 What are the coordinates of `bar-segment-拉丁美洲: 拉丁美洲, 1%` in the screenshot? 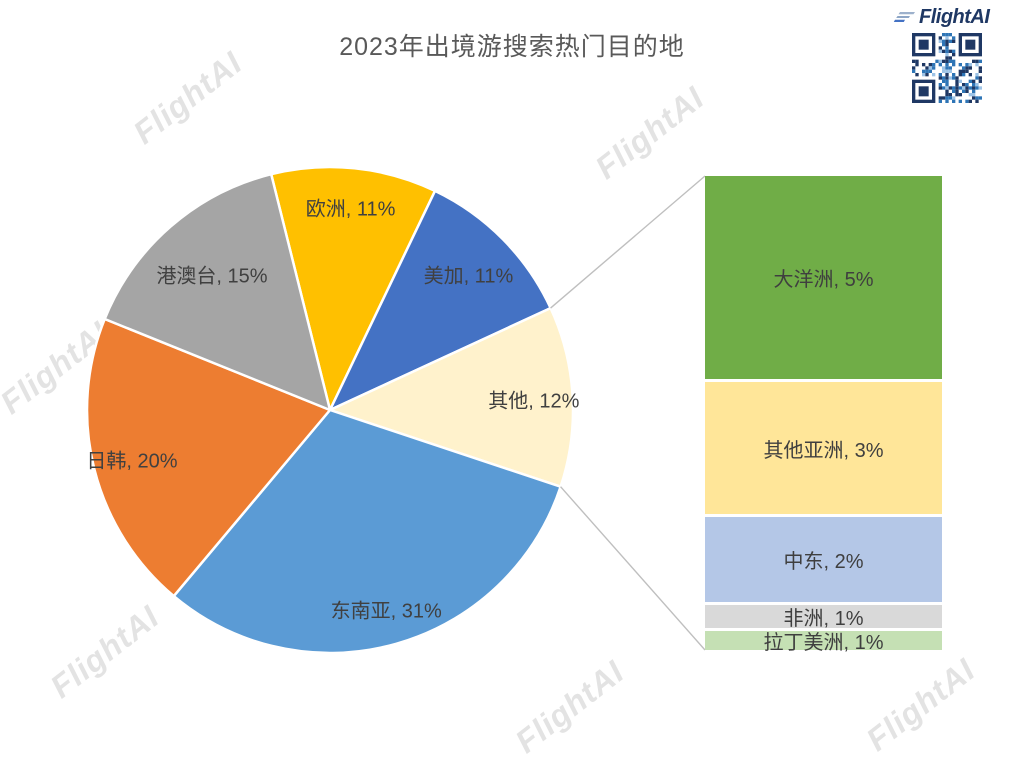 It's located at (823, 642).